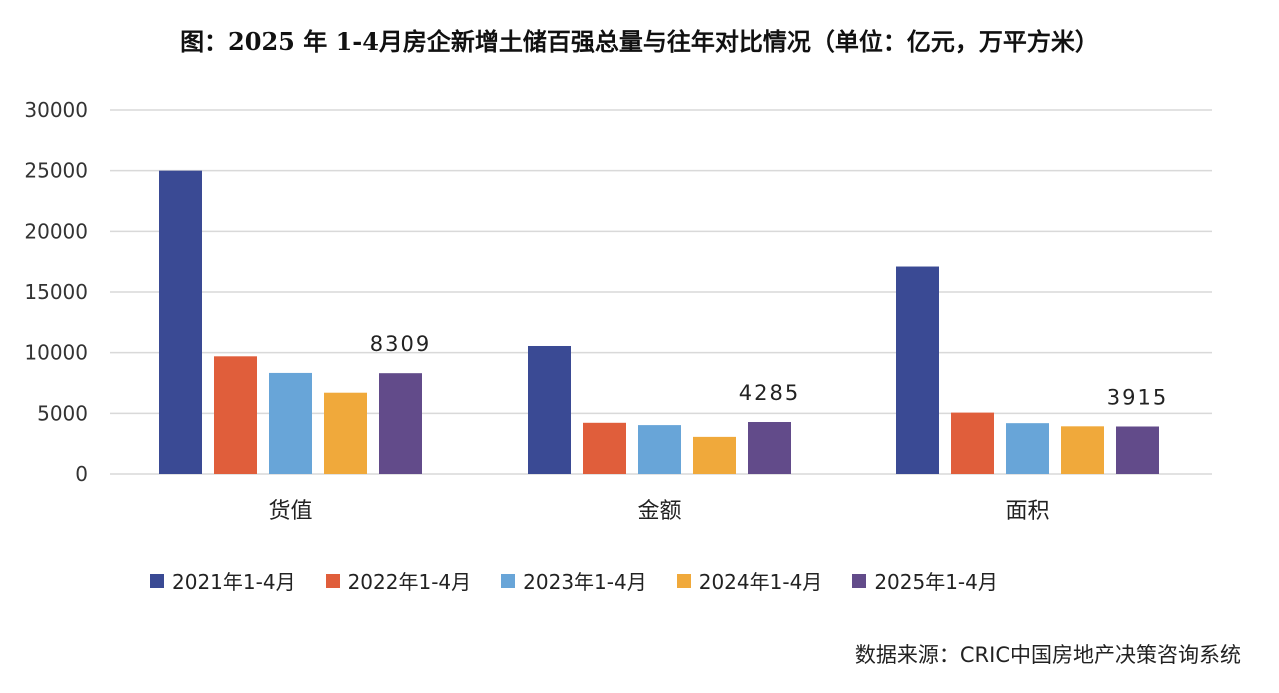 The height and width of the screenshot is (693, 1279). Describe the element at coordinates (56, 292) in the screenshot. I see `y-tick-label: 15000` at that location.